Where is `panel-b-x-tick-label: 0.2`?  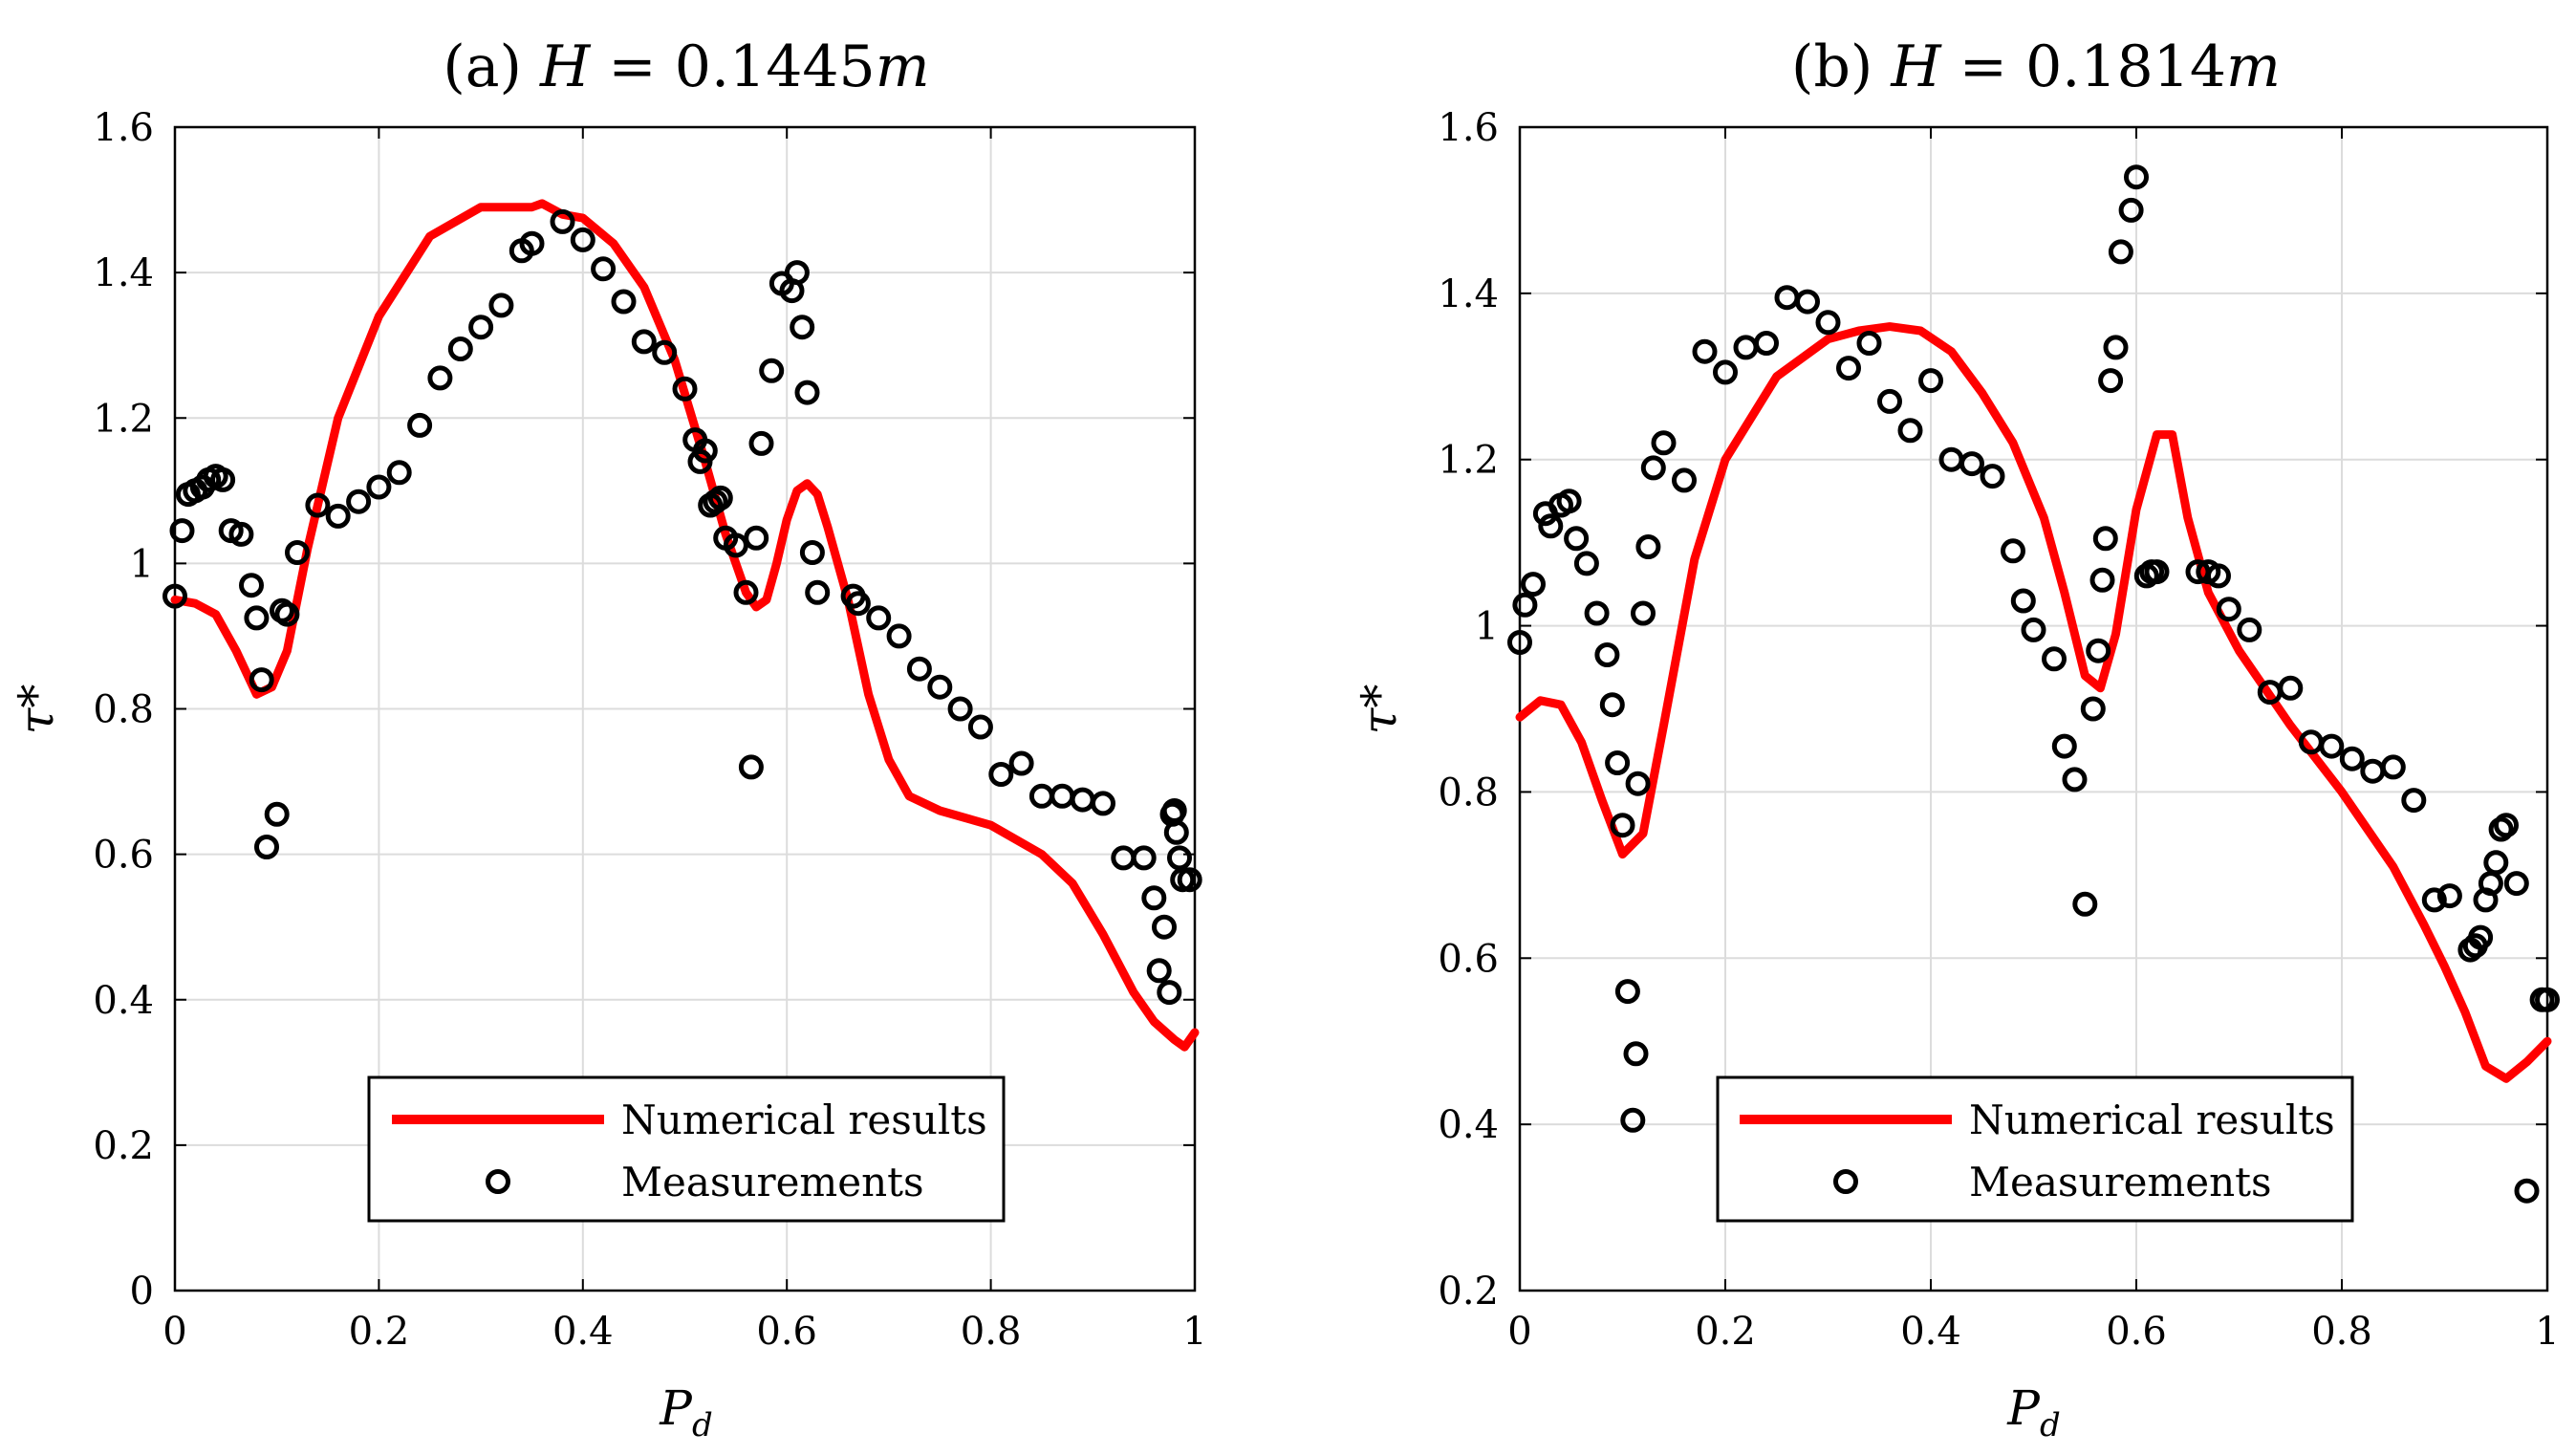
panel-b-x-tick-label: 0.2 is located at coordinates (1725, 1332).